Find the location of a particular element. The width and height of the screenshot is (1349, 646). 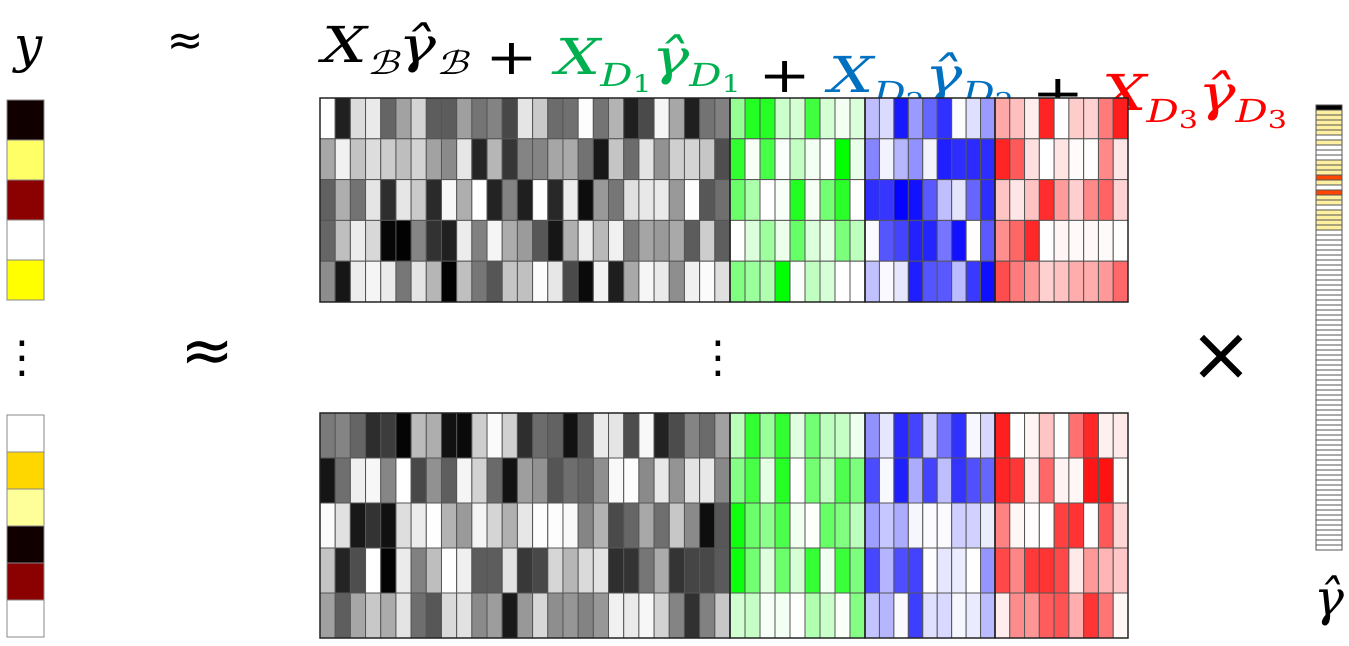

ellipsis-left: ⋮ is located at coordinates (22, 357).